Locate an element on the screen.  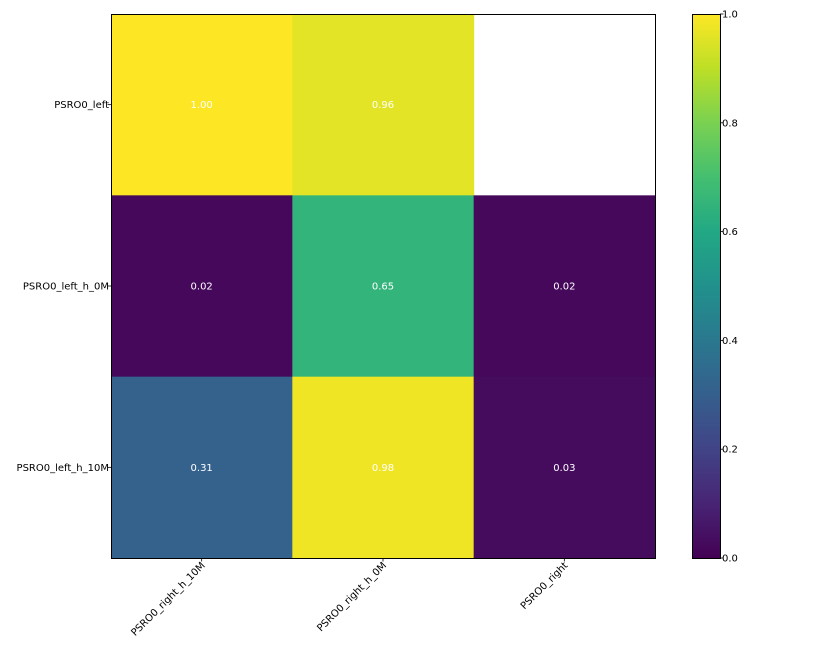
x-tick-label: PSRO0_right is located at coordinates (545, 586).